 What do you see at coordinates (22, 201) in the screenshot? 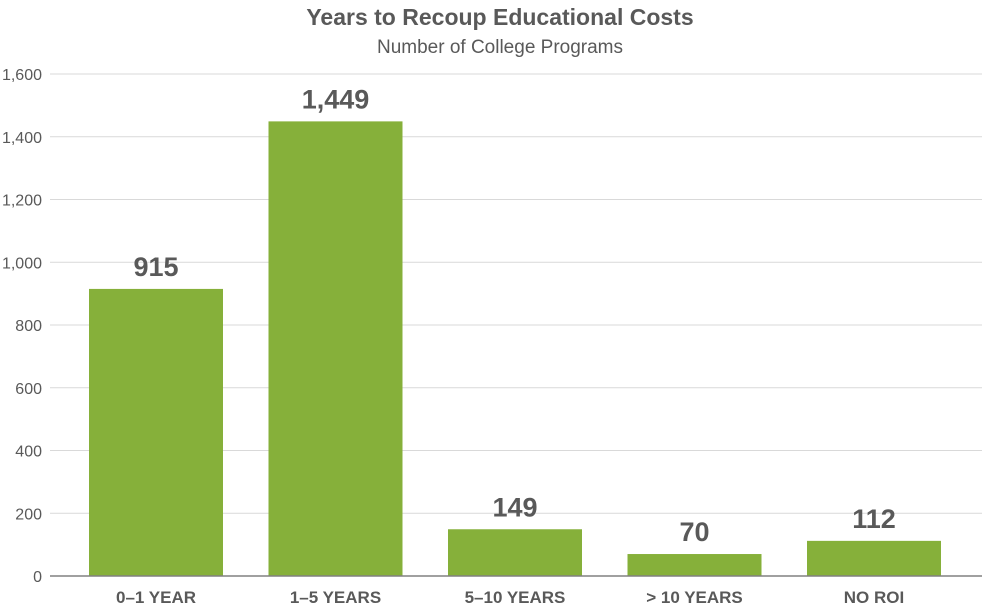
I see `y-tick-label: 1,200` at bounding box center [22, 201].